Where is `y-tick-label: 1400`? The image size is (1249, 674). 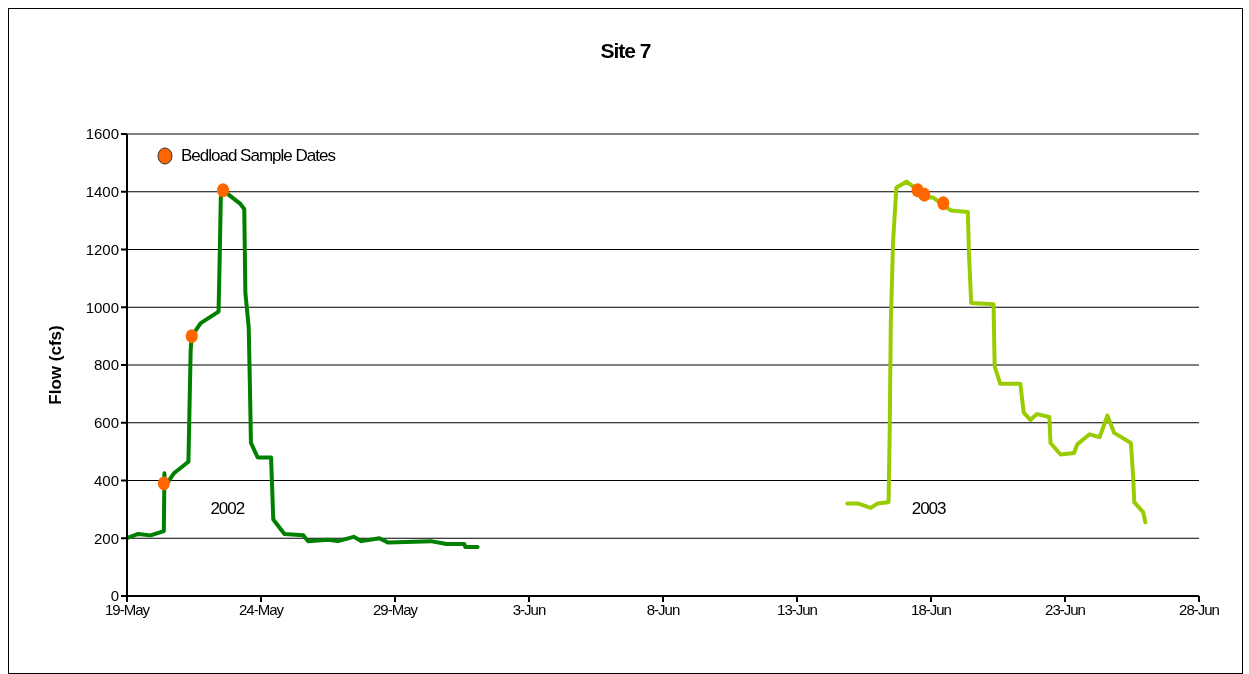
y-tick-label: 1400 is located at coordinates (102, 192).